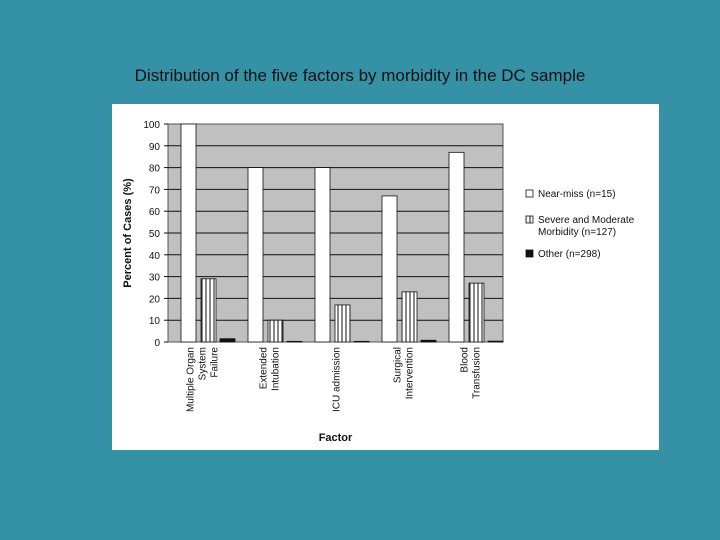 This screenshot has width=720, height=540. I want to click on x-category-label: Intervention, so click(410, 373).